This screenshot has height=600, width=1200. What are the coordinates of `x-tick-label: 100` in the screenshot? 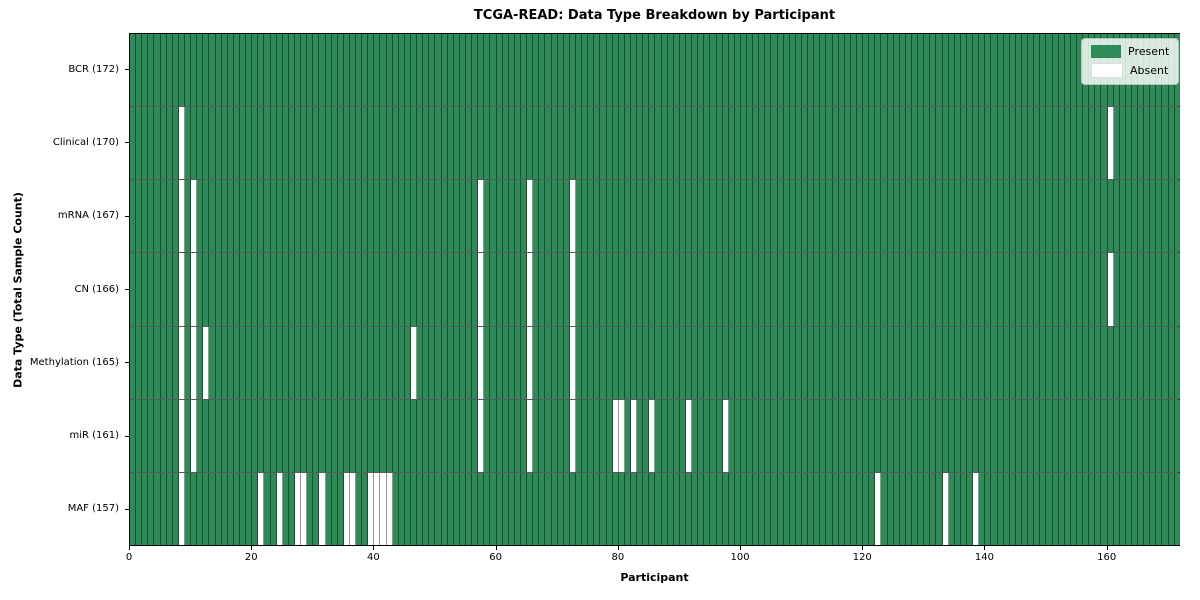 It's located at (740, 557).